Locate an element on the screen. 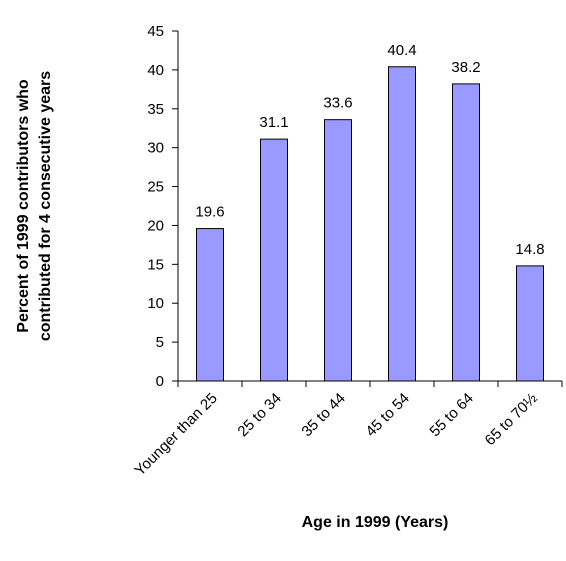 This screenshot has height=561, width=566. x-tick-label: 35 to 44 is located at coordinates (323, 415).